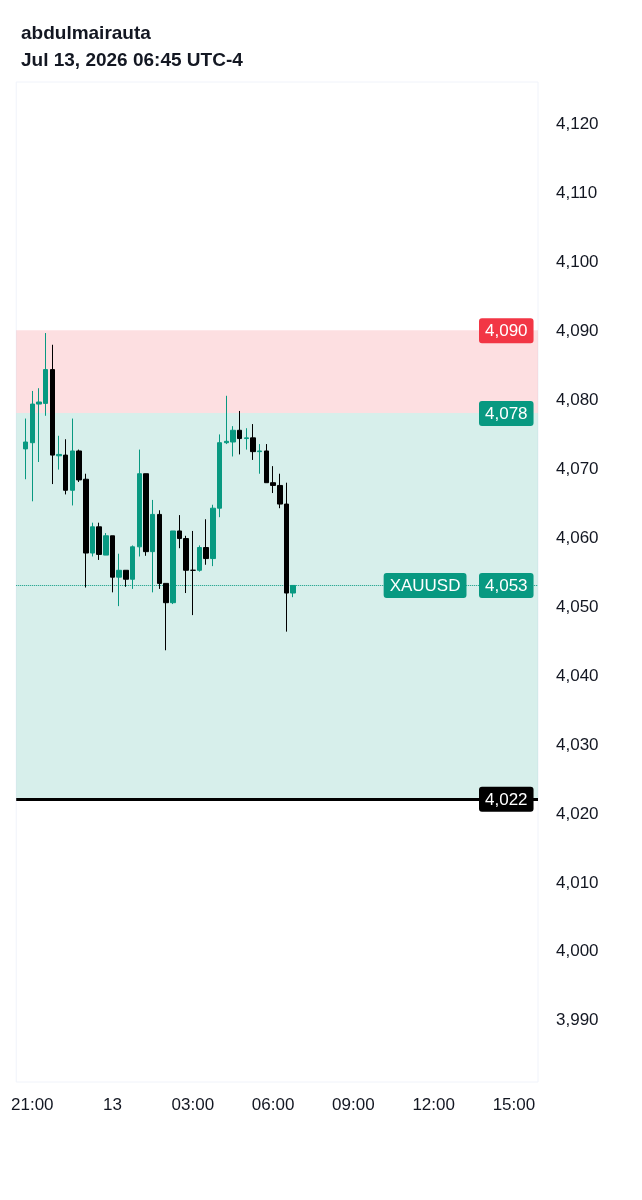 The width and height of the screenshot is (642, 1200). What do you see at coordinates (577, 261) in the screenshot?
I see `y-tick-label: 4,100` at bounding box center [577, 261].